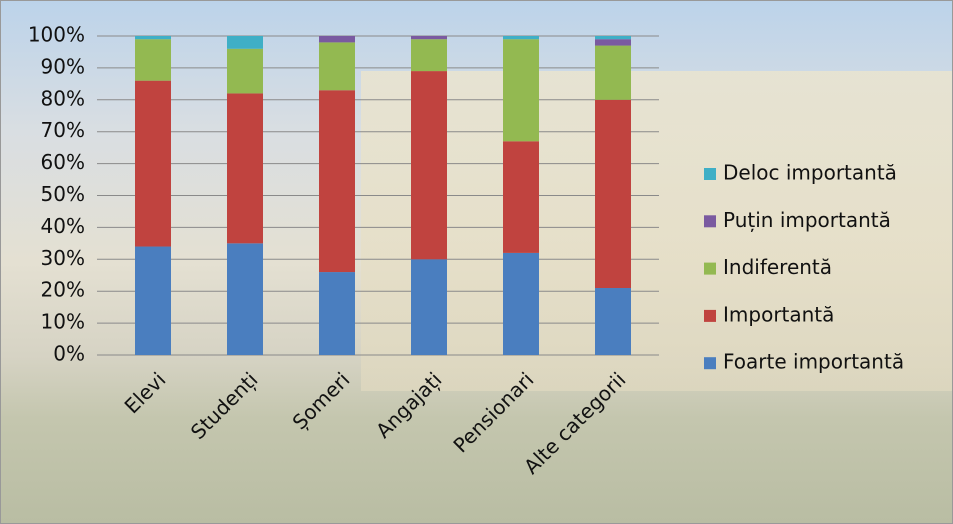  What do you see at coordinates (777, 267) in the screenshot?
I see `legend-label: Indiferentă` at bounding box center [777, 267].